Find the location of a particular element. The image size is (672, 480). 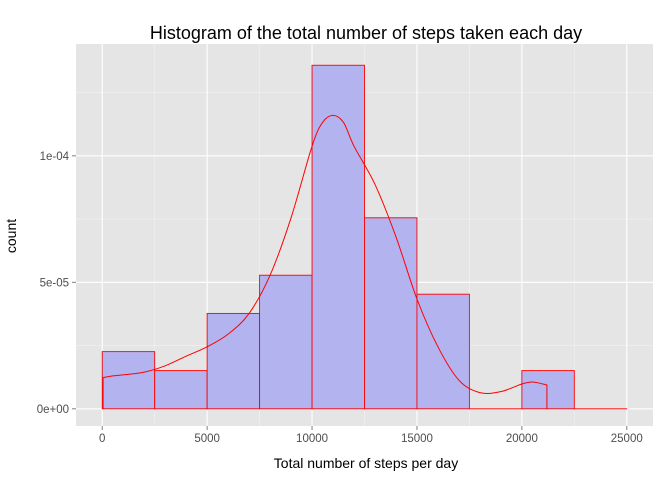

x-tick-label: 5000 is located at coordinates (207, 439).